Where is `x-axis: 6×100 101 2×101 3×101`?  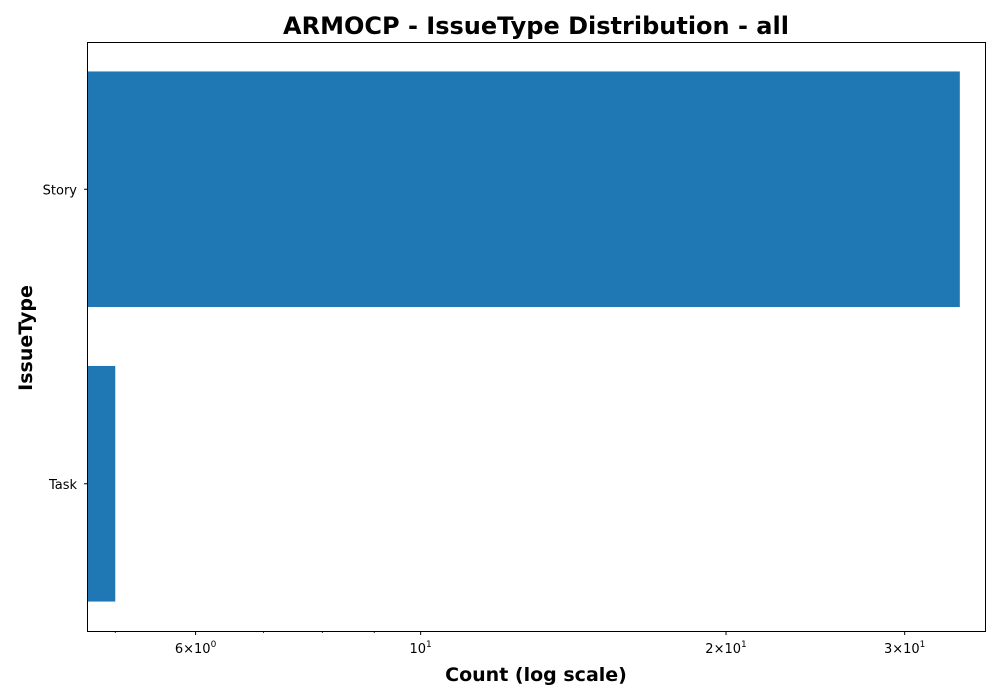
x-axis: 6×100 101 2×101 3×101 is located at coordinates (519, 644).